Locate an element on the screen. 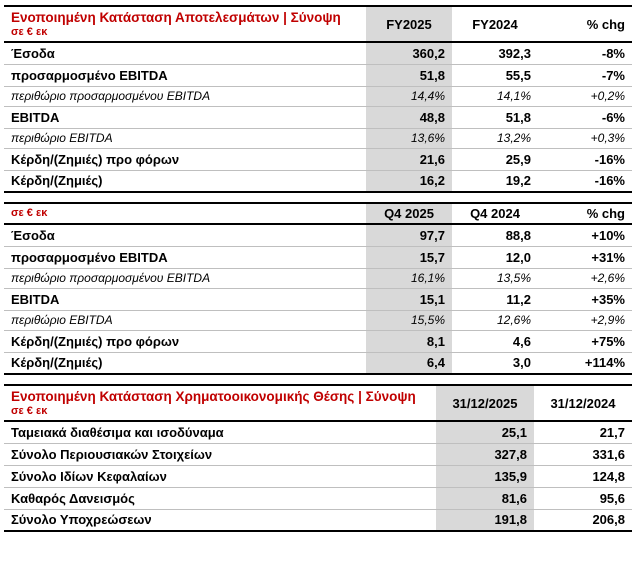 Image resolution: width=636 pixels, height=579 pixels. value-prior: 88,8 is located at coordinates (495, 235).